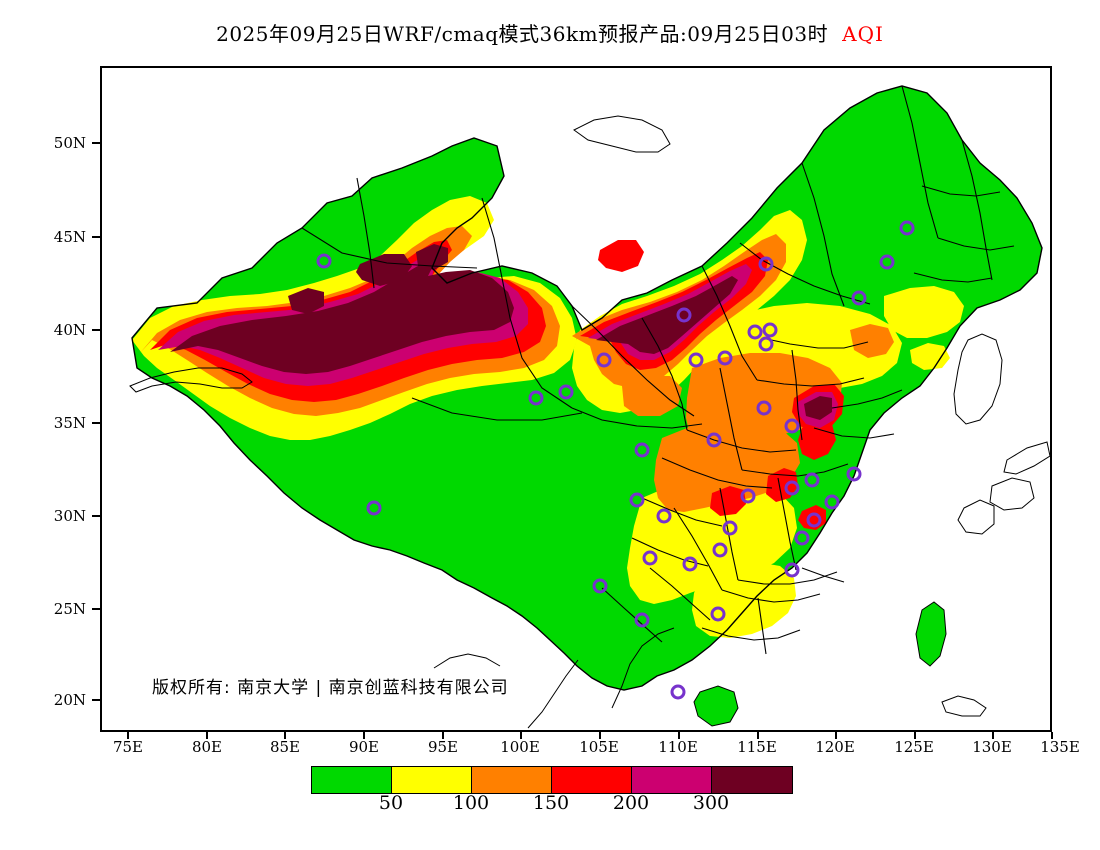 The height and width of the screenshot is (850, 1100). I want to click on colorbar-tick-label: 150, so click(551, 803).